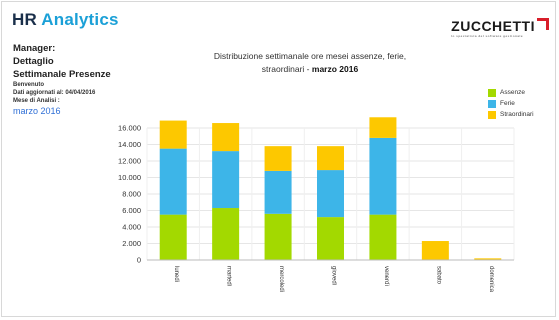 Image resolution: width=559 pixels, height=320 pixels. Describe the element at coordinates (36, 101) in the screenshot. I see `month-label: Mese di Analisi :` at that location.